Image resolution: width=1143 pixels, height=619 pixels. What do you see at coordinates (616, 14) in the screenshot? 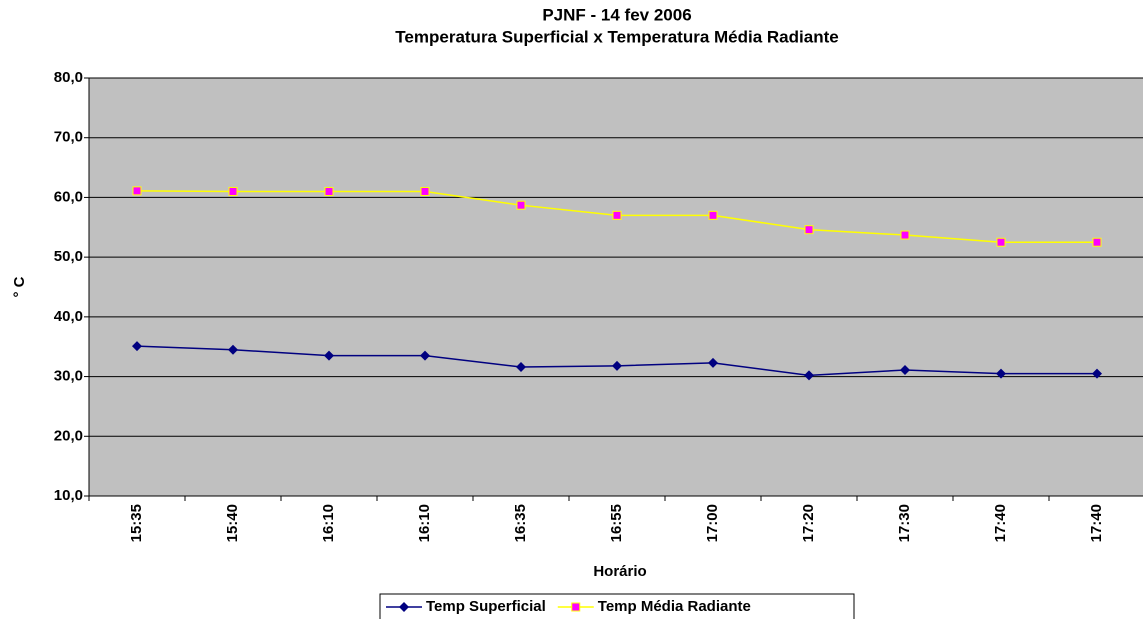
I see `chart-title: PJNF - 14 fev 2006` at bounding box center [616, 14].